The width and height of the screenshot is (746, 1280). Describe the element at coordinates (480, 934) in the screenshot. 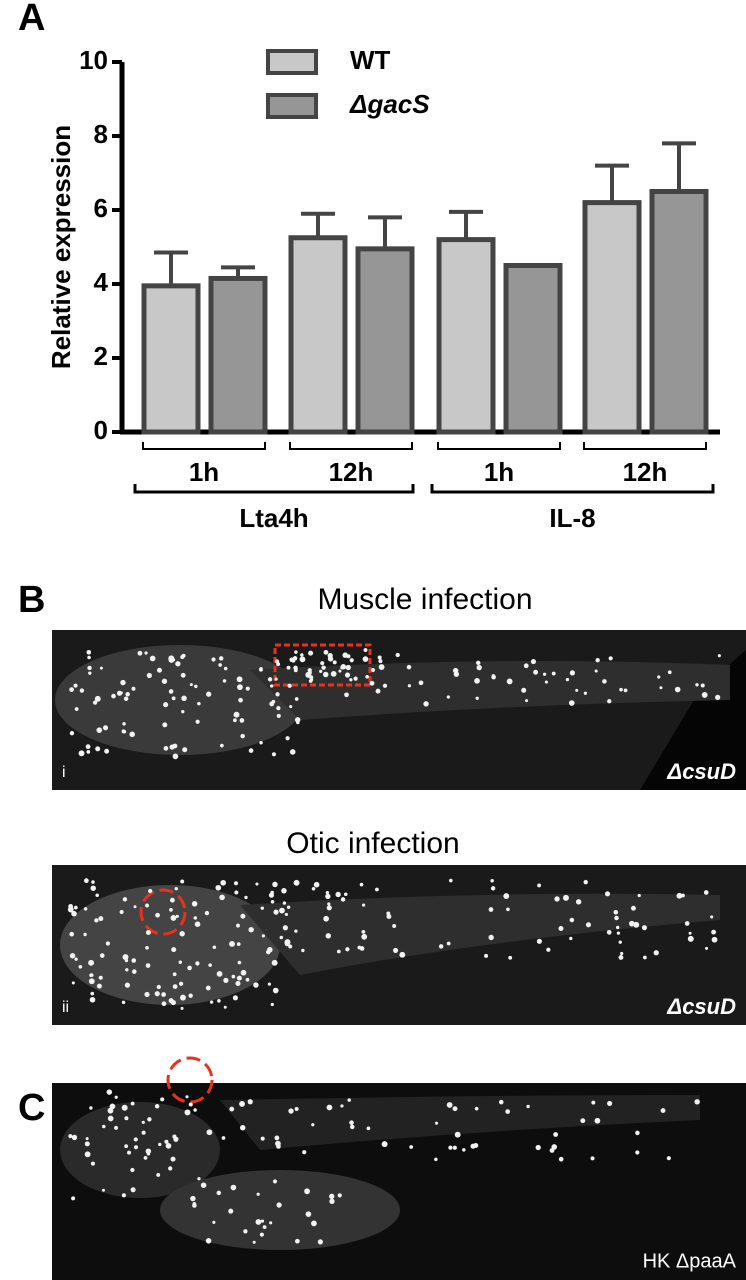

I see `fish-body` at that location.